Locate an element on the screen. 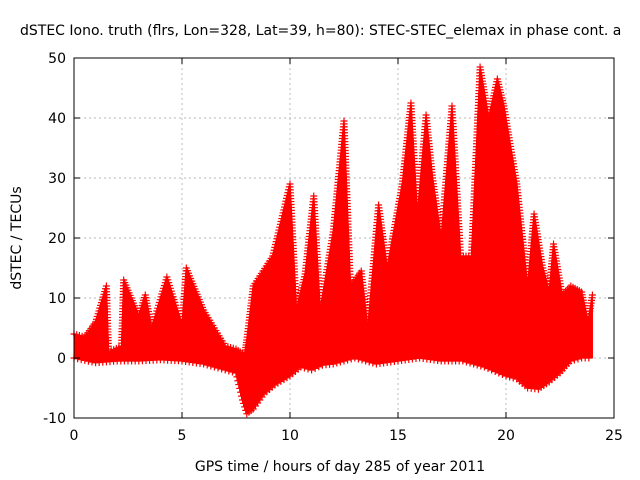 The image size is (640, 480). x-tick-label: 20 is located at coordinates (506, 436).